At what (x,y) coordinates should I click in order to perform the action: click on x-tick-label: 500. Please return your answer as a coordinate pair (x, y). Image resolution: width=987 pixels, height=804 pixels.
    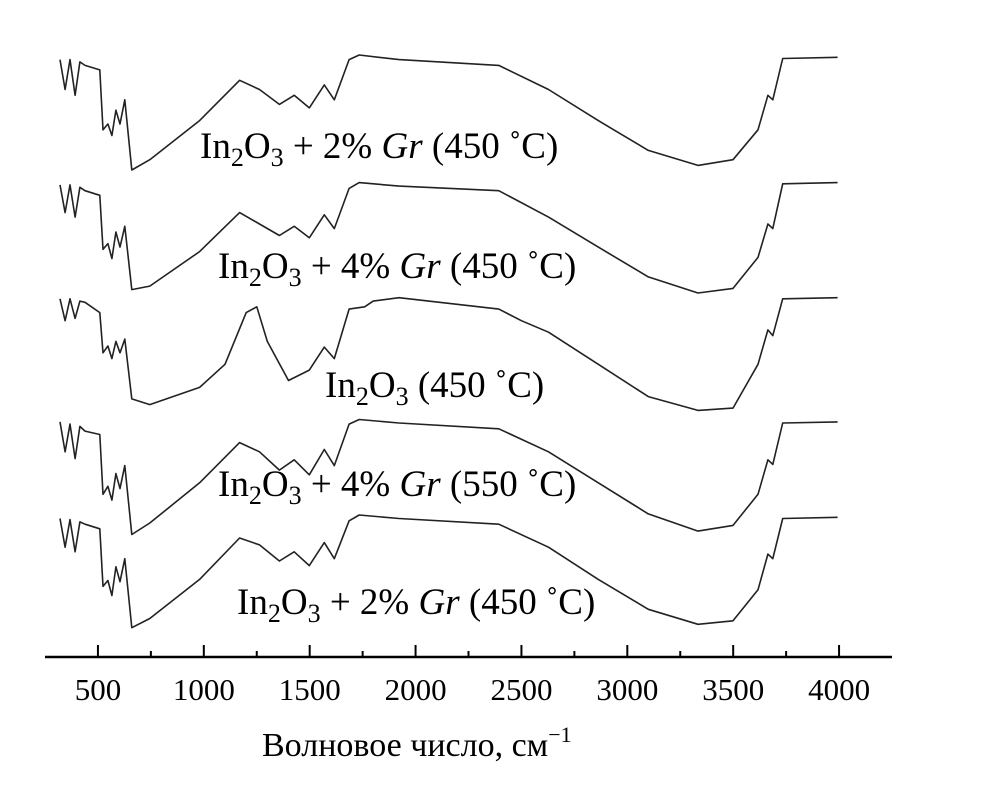
    Looking at the image, I should click on (98, 689).